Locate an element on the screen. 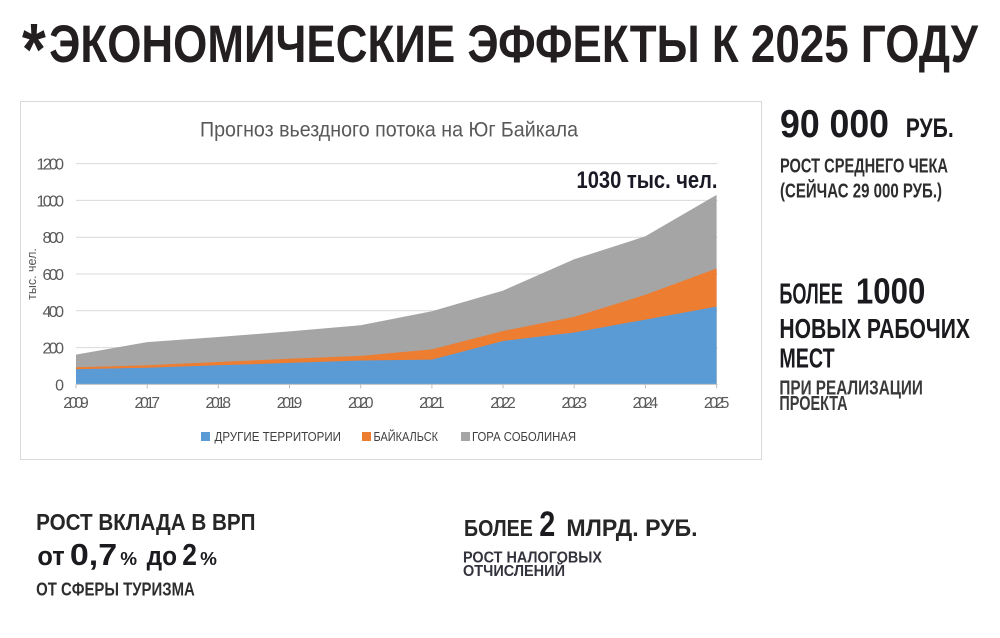 This screenshot has height=638, width=1000. svg-text: 2025 is located at coordinates (717, 403).